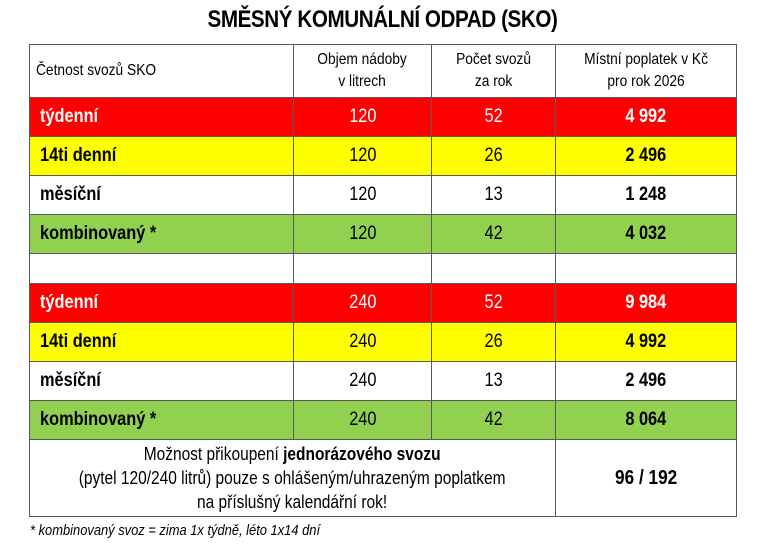  I want to click on page-title: SMĚSNÝ KOMUNÁLNÍ ODPAD (SKO), so click(382, 19).